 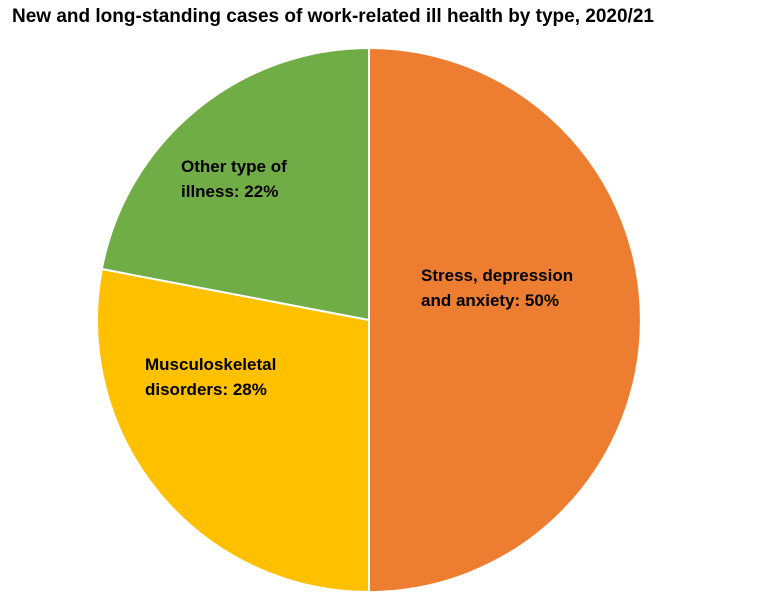 What do you see at coordinates (497, 288) in the screenshot?
I see `slice-label-stress: Stress, depression and anxiety: 50%` at bounding box center [497, 288].